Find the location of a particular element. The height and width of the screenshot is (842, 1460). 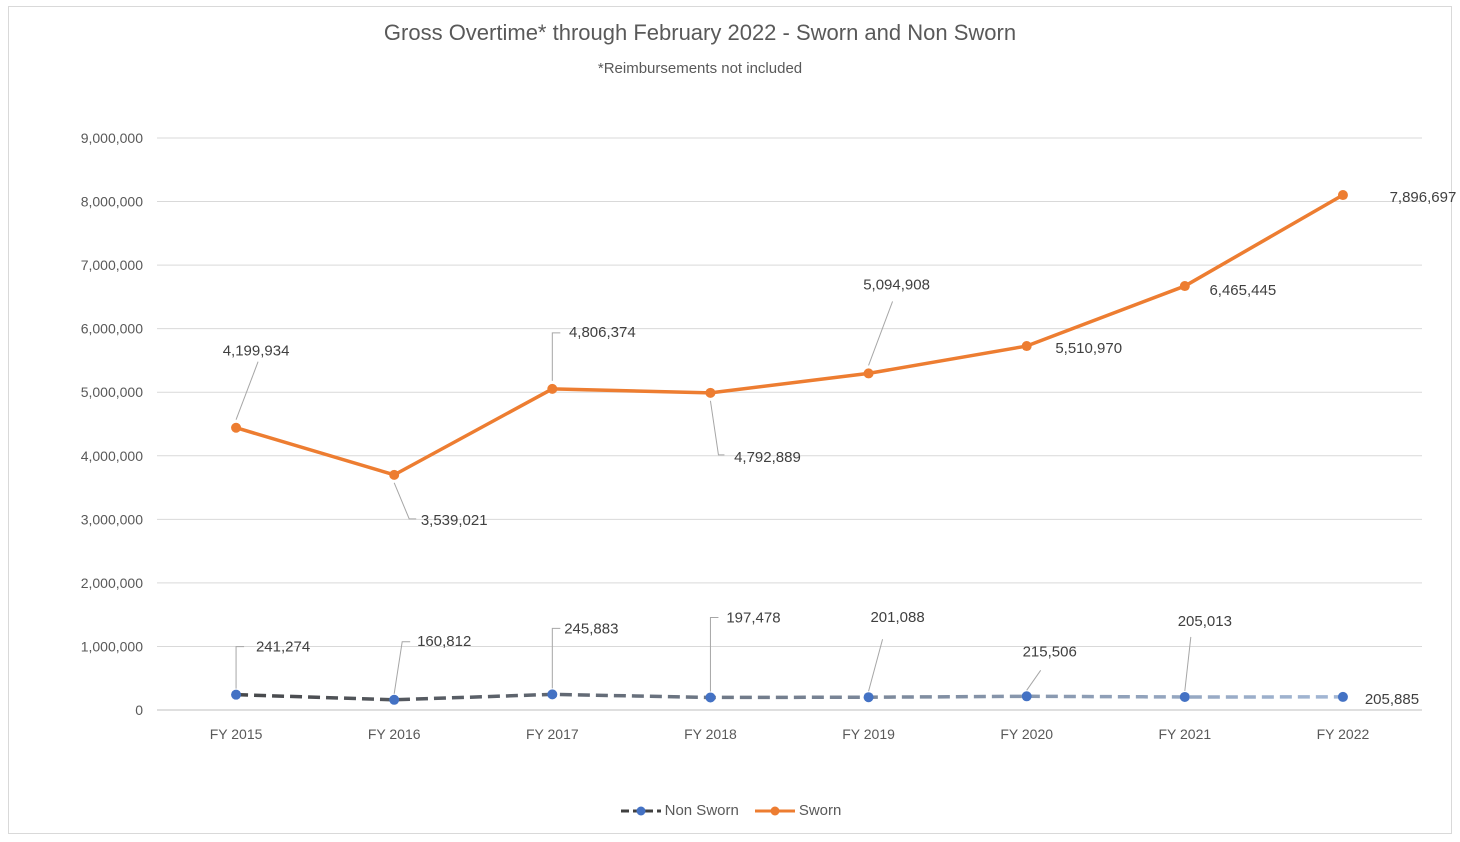

legend-label-non-sworn: Non Sworn is located at coordinates (701, 810).